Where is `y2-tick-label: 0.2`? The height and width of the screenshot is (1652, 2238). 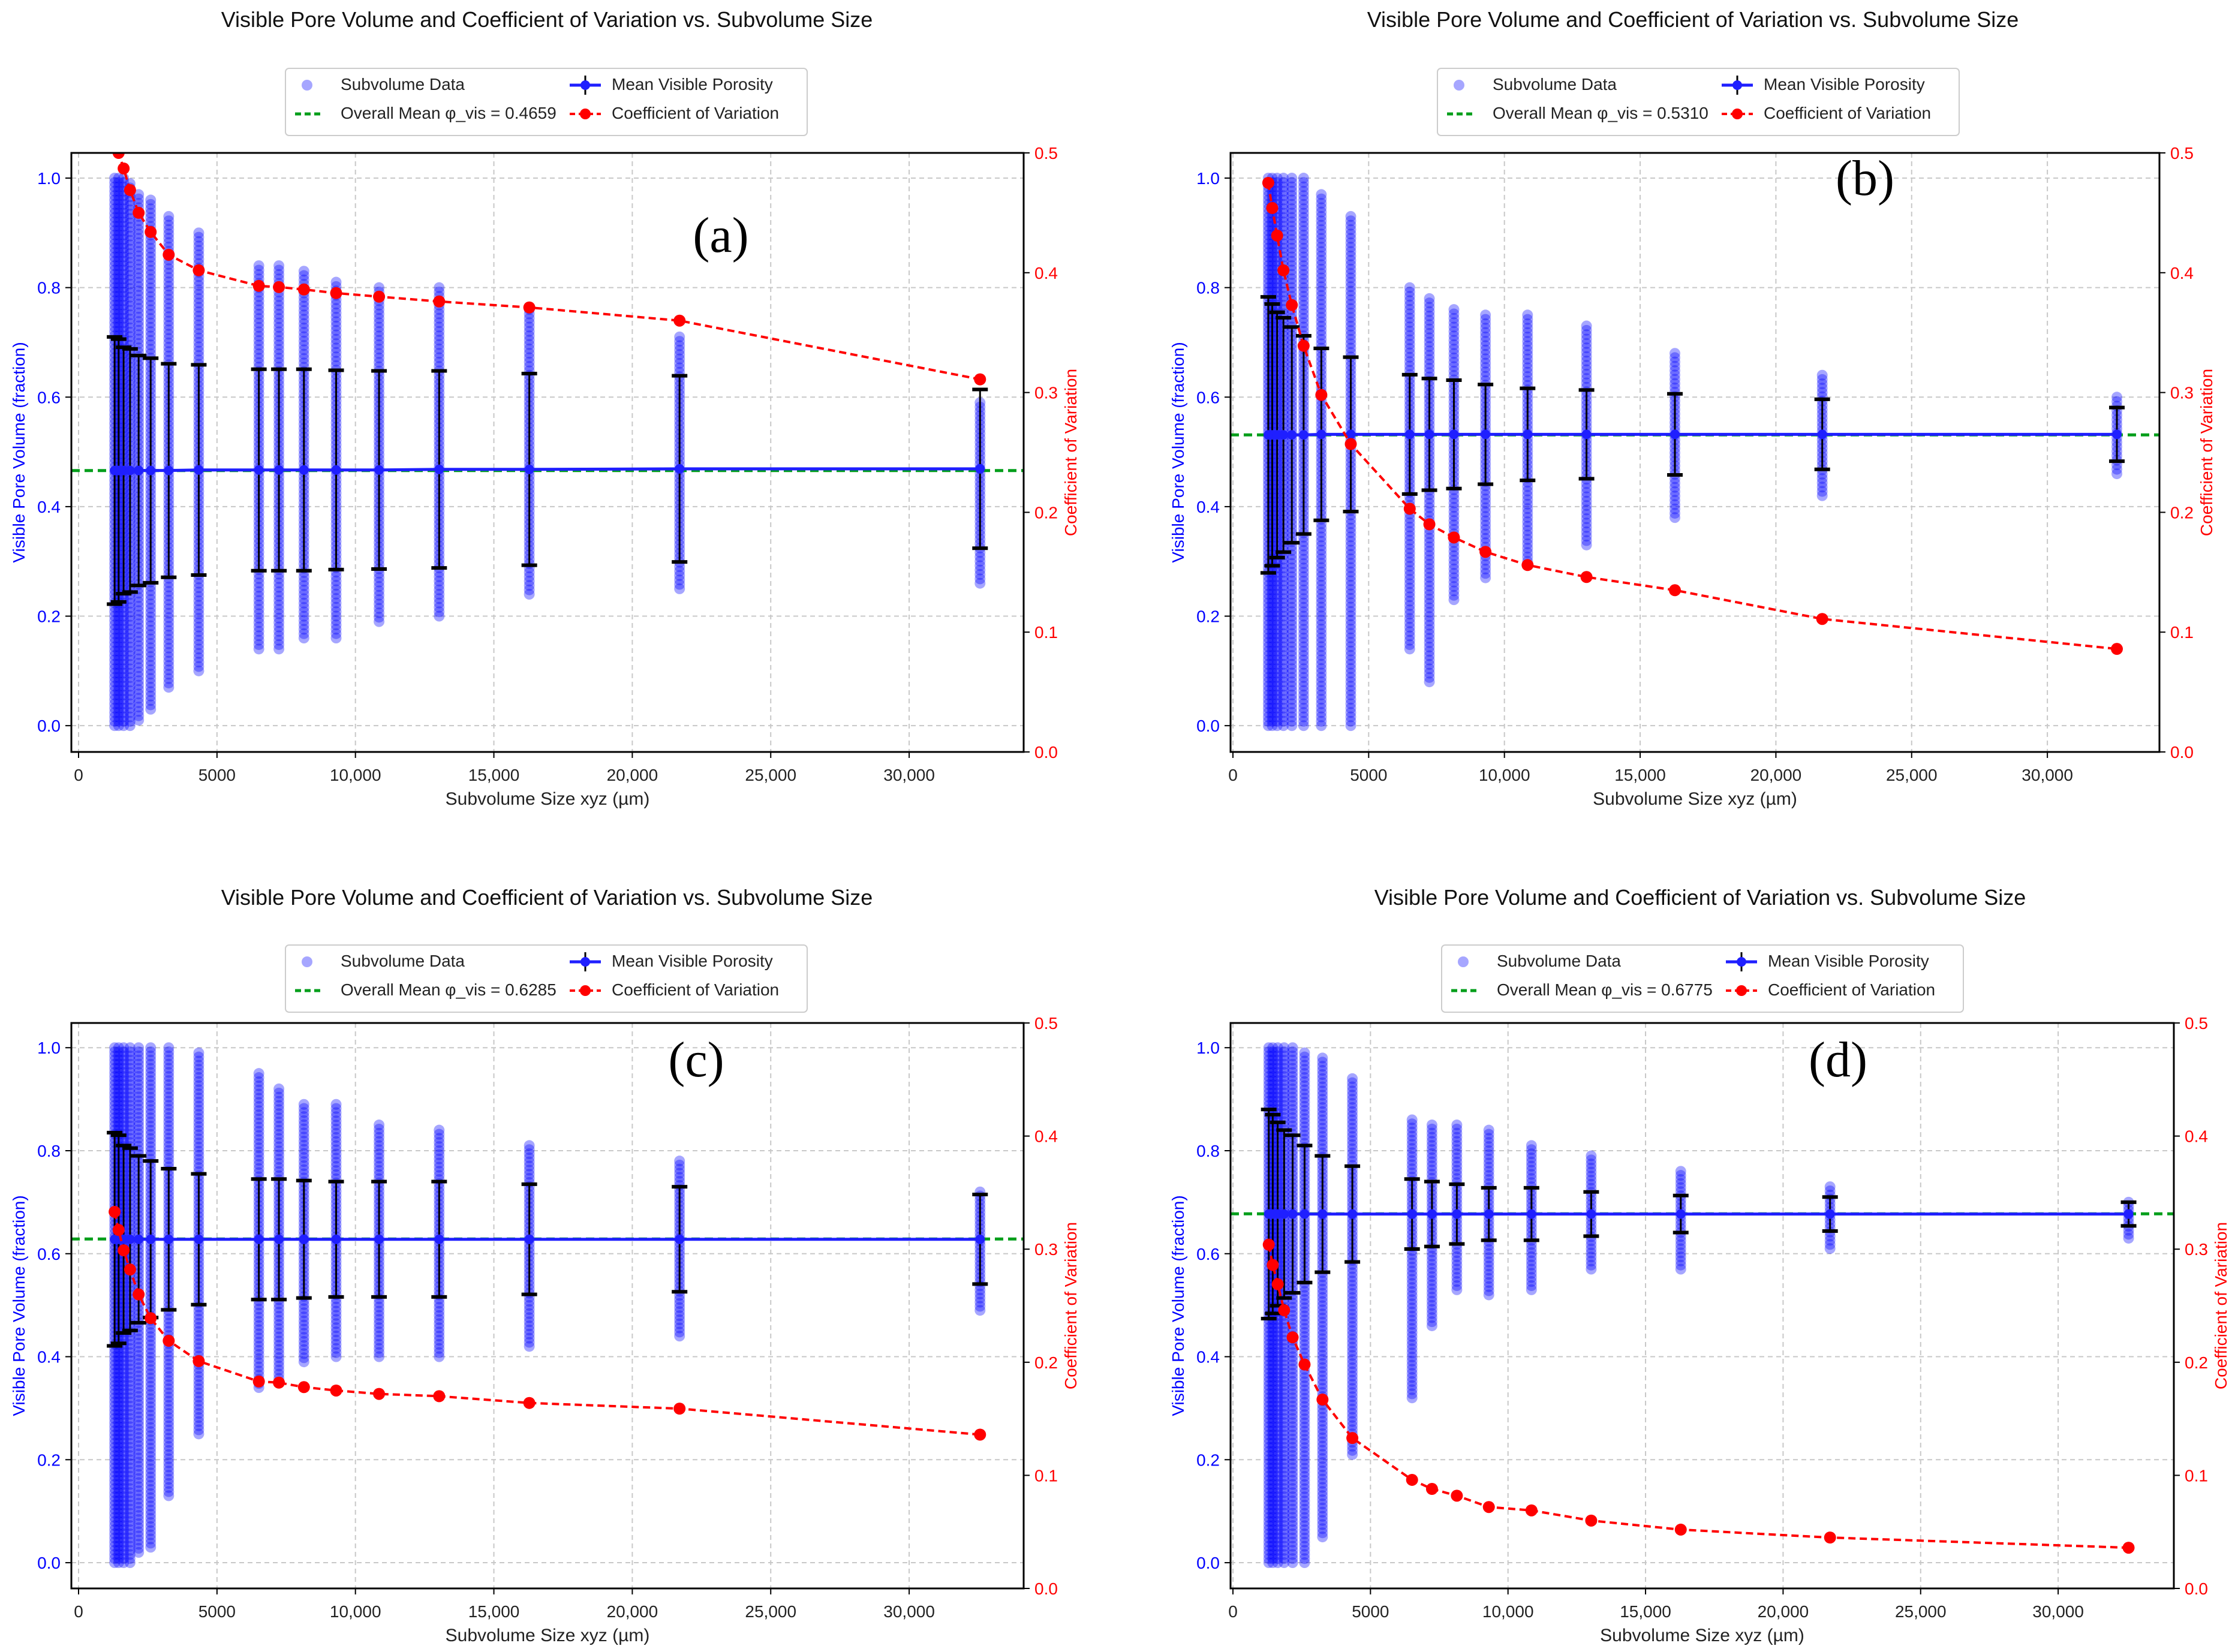 y2-tick-label: 0.2 is located at coordinates (2182, 512).